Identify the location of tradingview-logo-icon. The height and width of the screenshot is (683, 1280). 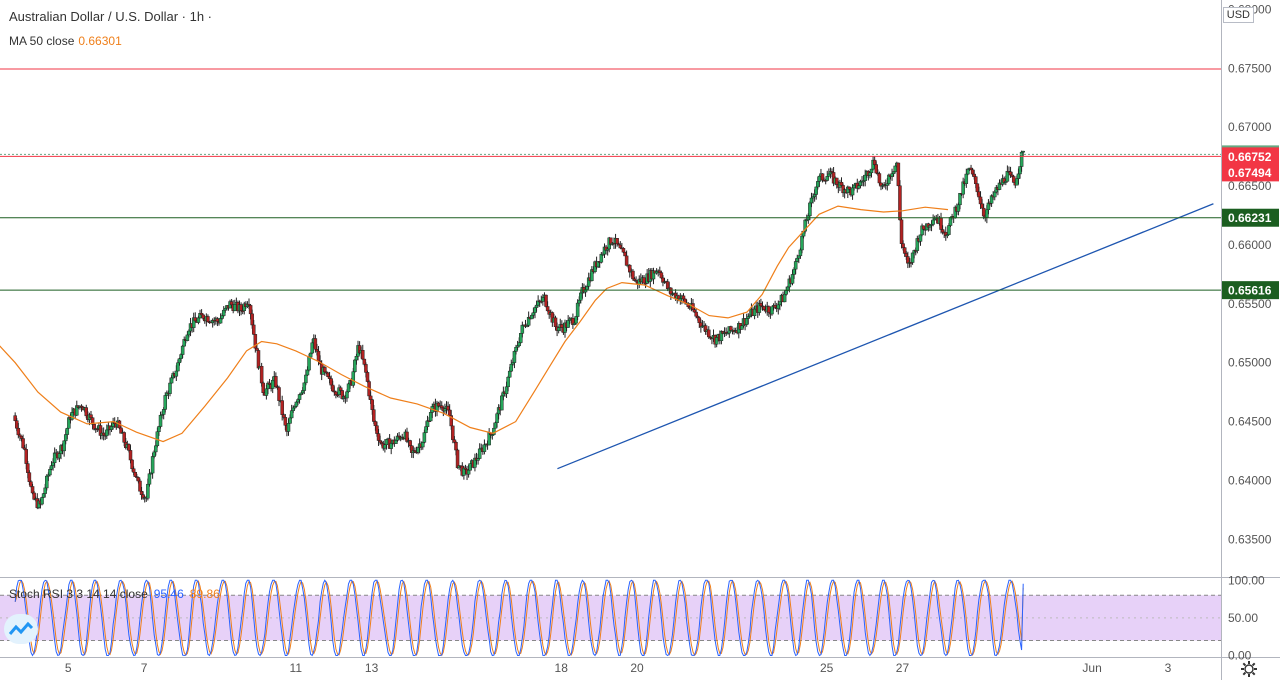
(21, 629).